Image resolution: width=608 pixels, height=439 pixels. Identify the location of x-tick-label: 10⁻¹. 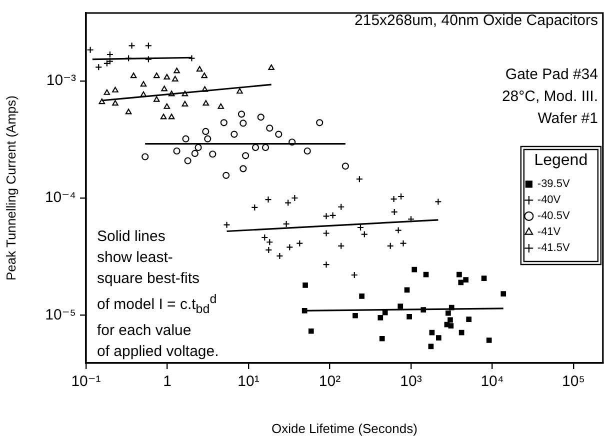
(86, 381).